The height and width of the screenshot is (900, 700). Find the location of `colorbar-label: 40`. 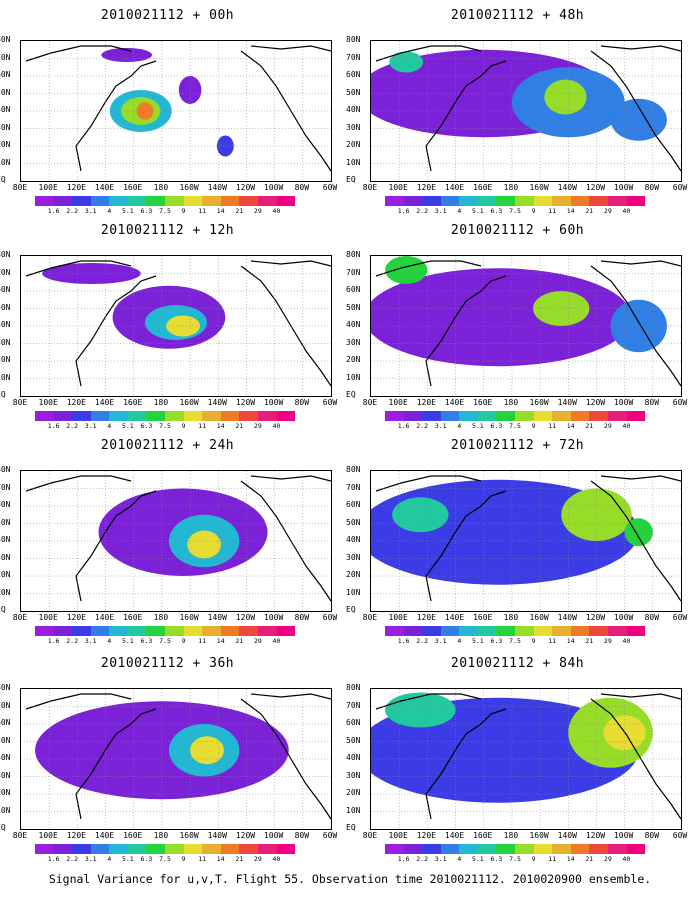

colorbar-label: 40 is located at coordinates (626, 859).